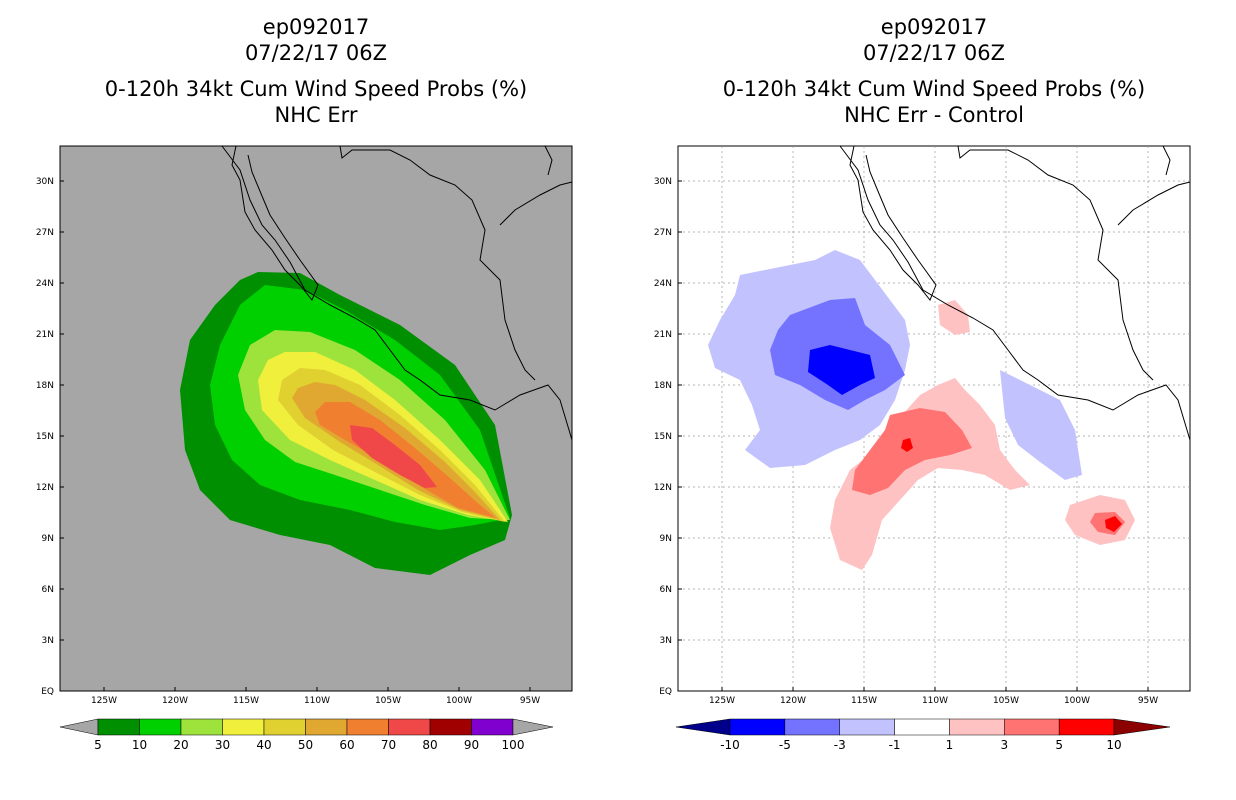 This screenshot has width=1236, height=800. Describe the element at coordinates (785, 745) in the screenshot. I see `right-colorbar-label: -5` at that location.